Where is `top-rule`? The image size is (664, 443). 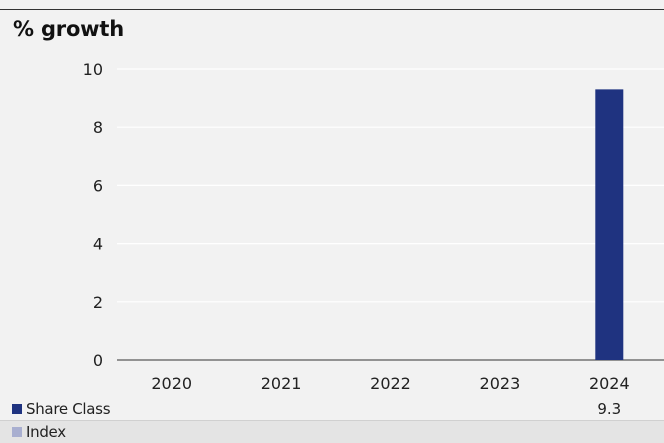
top-rule is located at coordinates (332, 9).